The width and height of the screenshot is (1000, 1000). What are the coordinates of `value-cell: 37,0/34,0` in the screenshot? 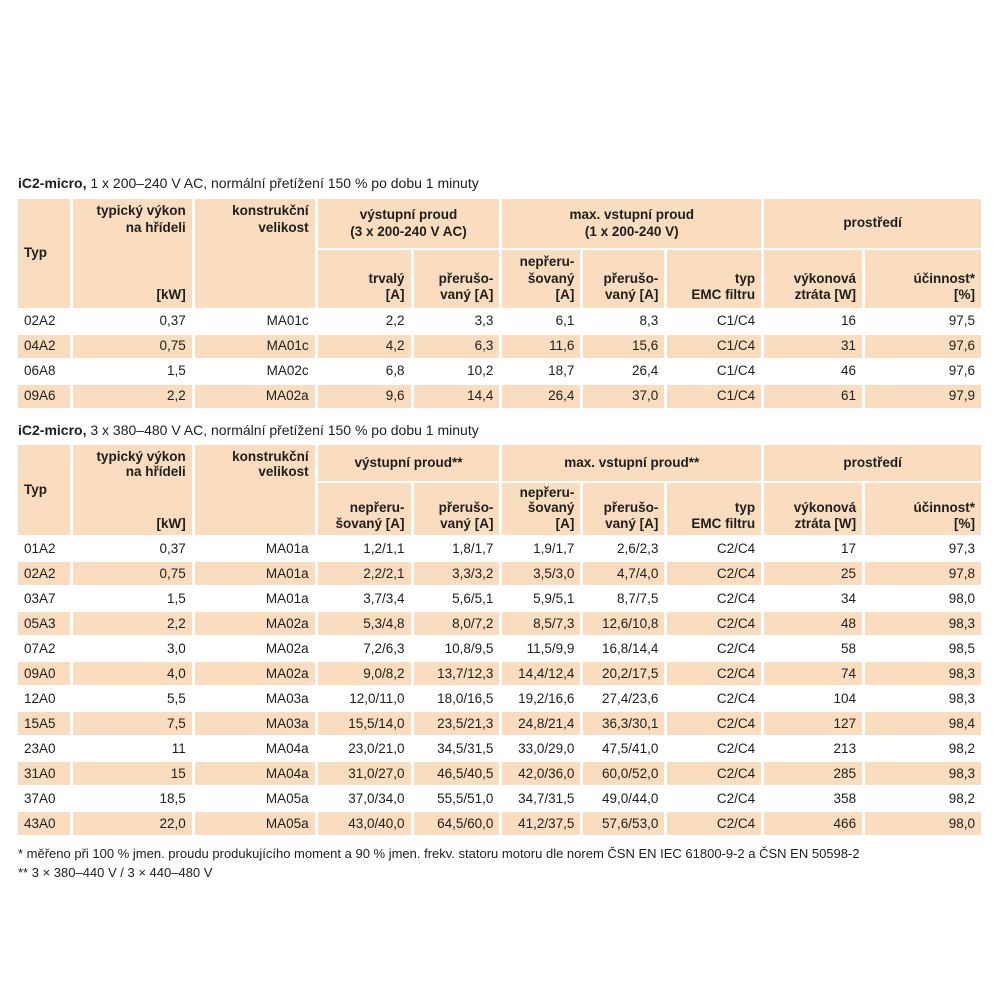 It's located at (376, 798).